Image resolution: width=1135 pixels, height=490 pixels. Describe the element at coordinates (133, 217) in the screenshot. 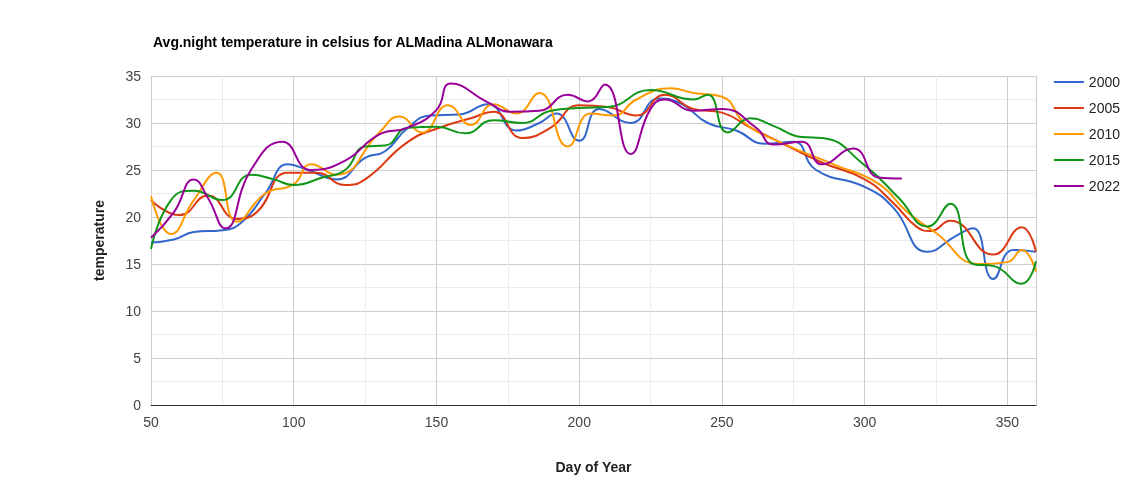

I see `y-tick-label: 20` at that location.